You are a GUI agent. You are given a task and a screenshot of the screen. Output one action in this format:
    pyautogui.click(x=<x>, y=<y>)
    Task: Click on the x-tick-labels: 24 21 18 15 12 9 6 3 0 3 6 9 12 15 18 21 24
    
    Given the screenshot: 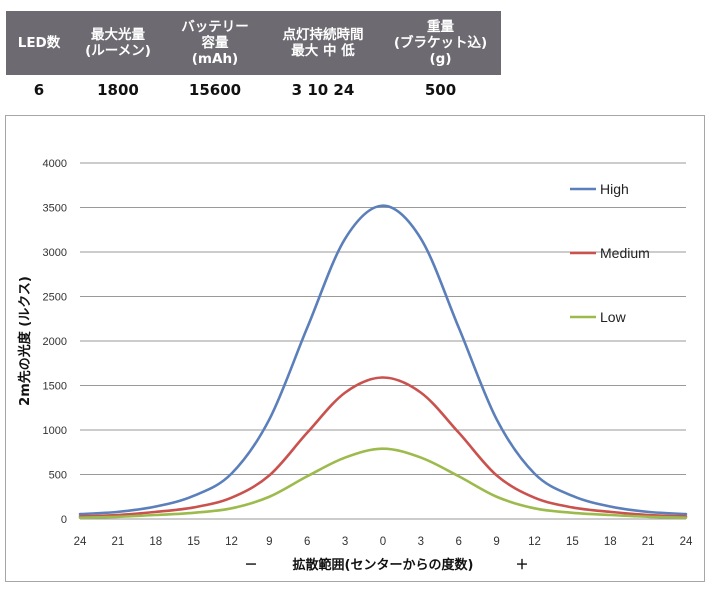 What is the action you would take?
    pyautogui.click(x=383, y=542)
    